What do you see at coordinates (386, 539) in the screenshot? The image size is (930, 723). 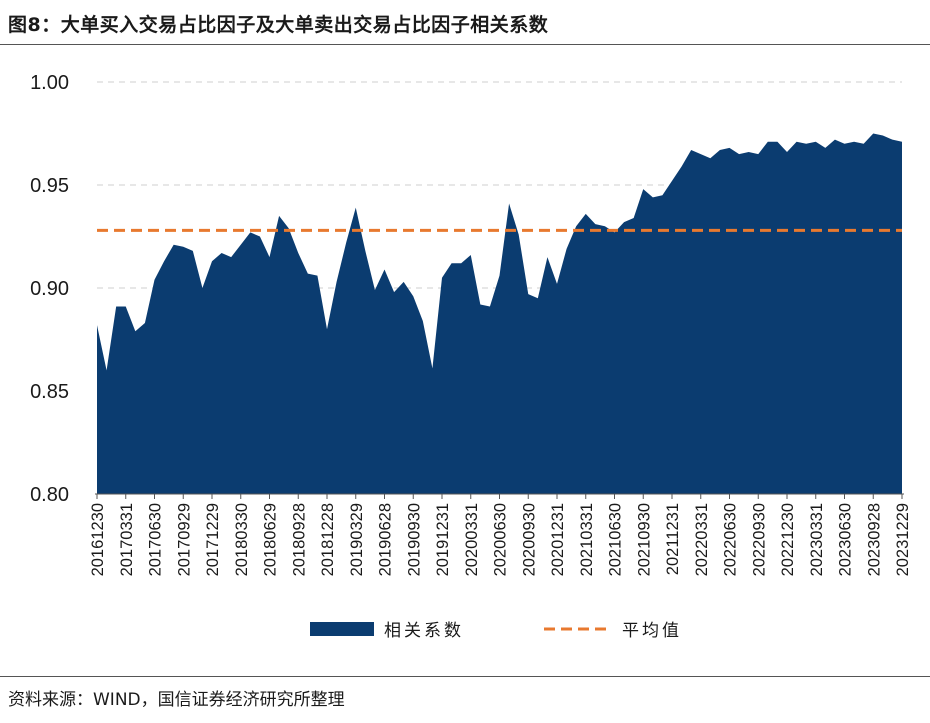 I see `x-tick-label: 20190628` at bounding box center [386, 539].